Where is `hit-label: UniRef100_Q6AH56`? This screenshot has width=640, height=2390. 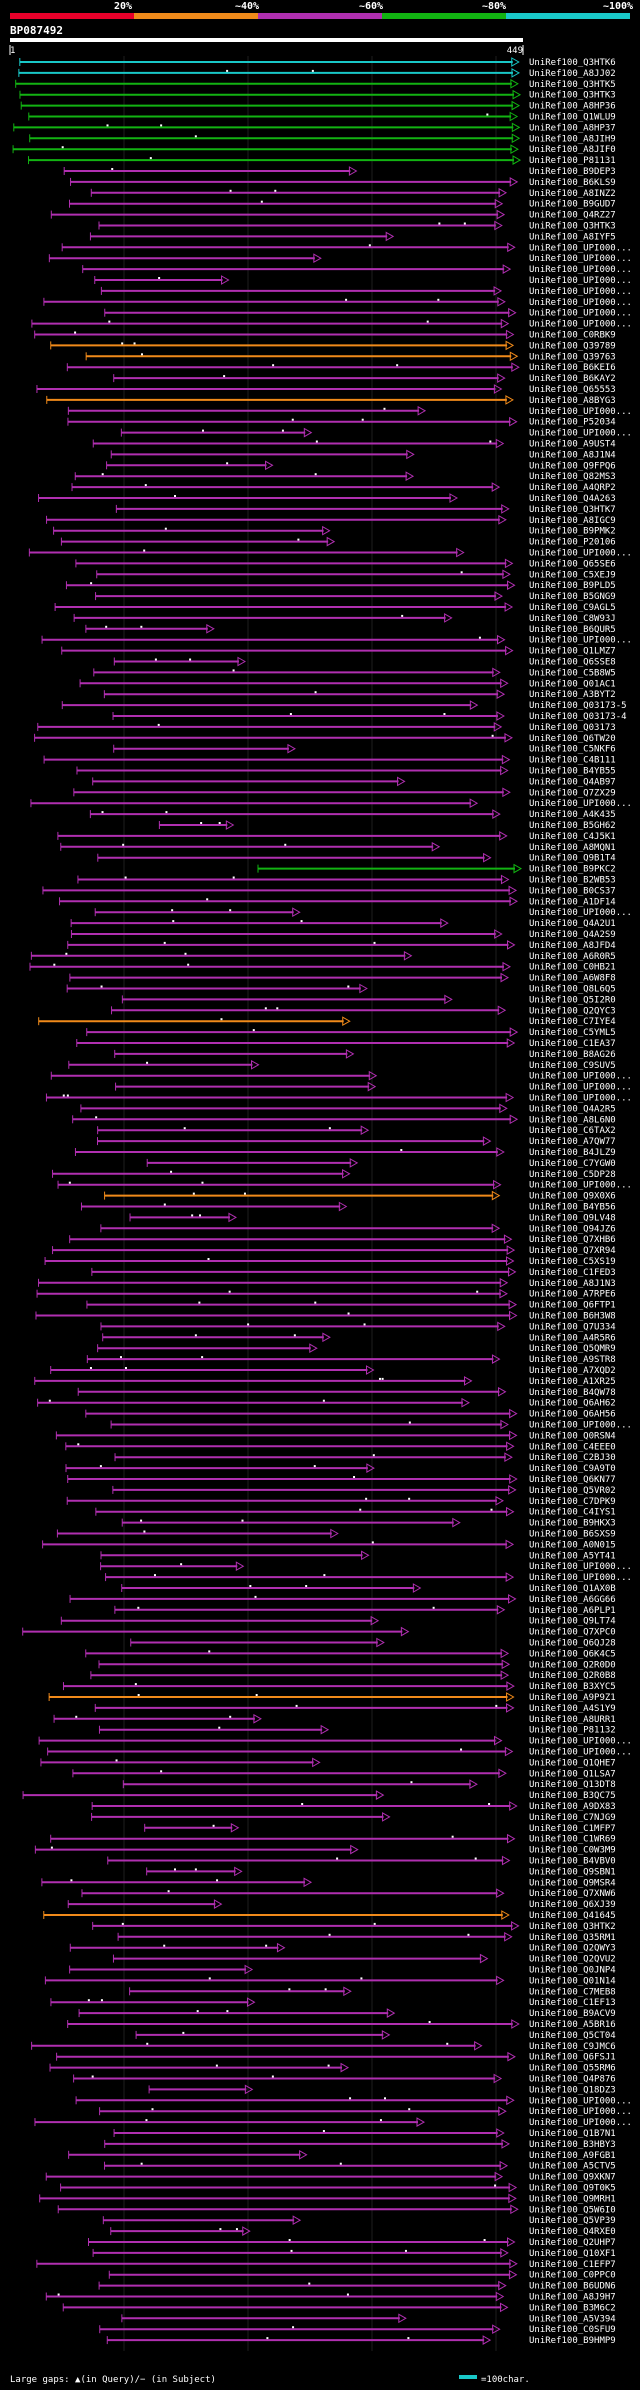
hit-label: UniRef100_Q6AH56 is located at coordinates (572, 1415).